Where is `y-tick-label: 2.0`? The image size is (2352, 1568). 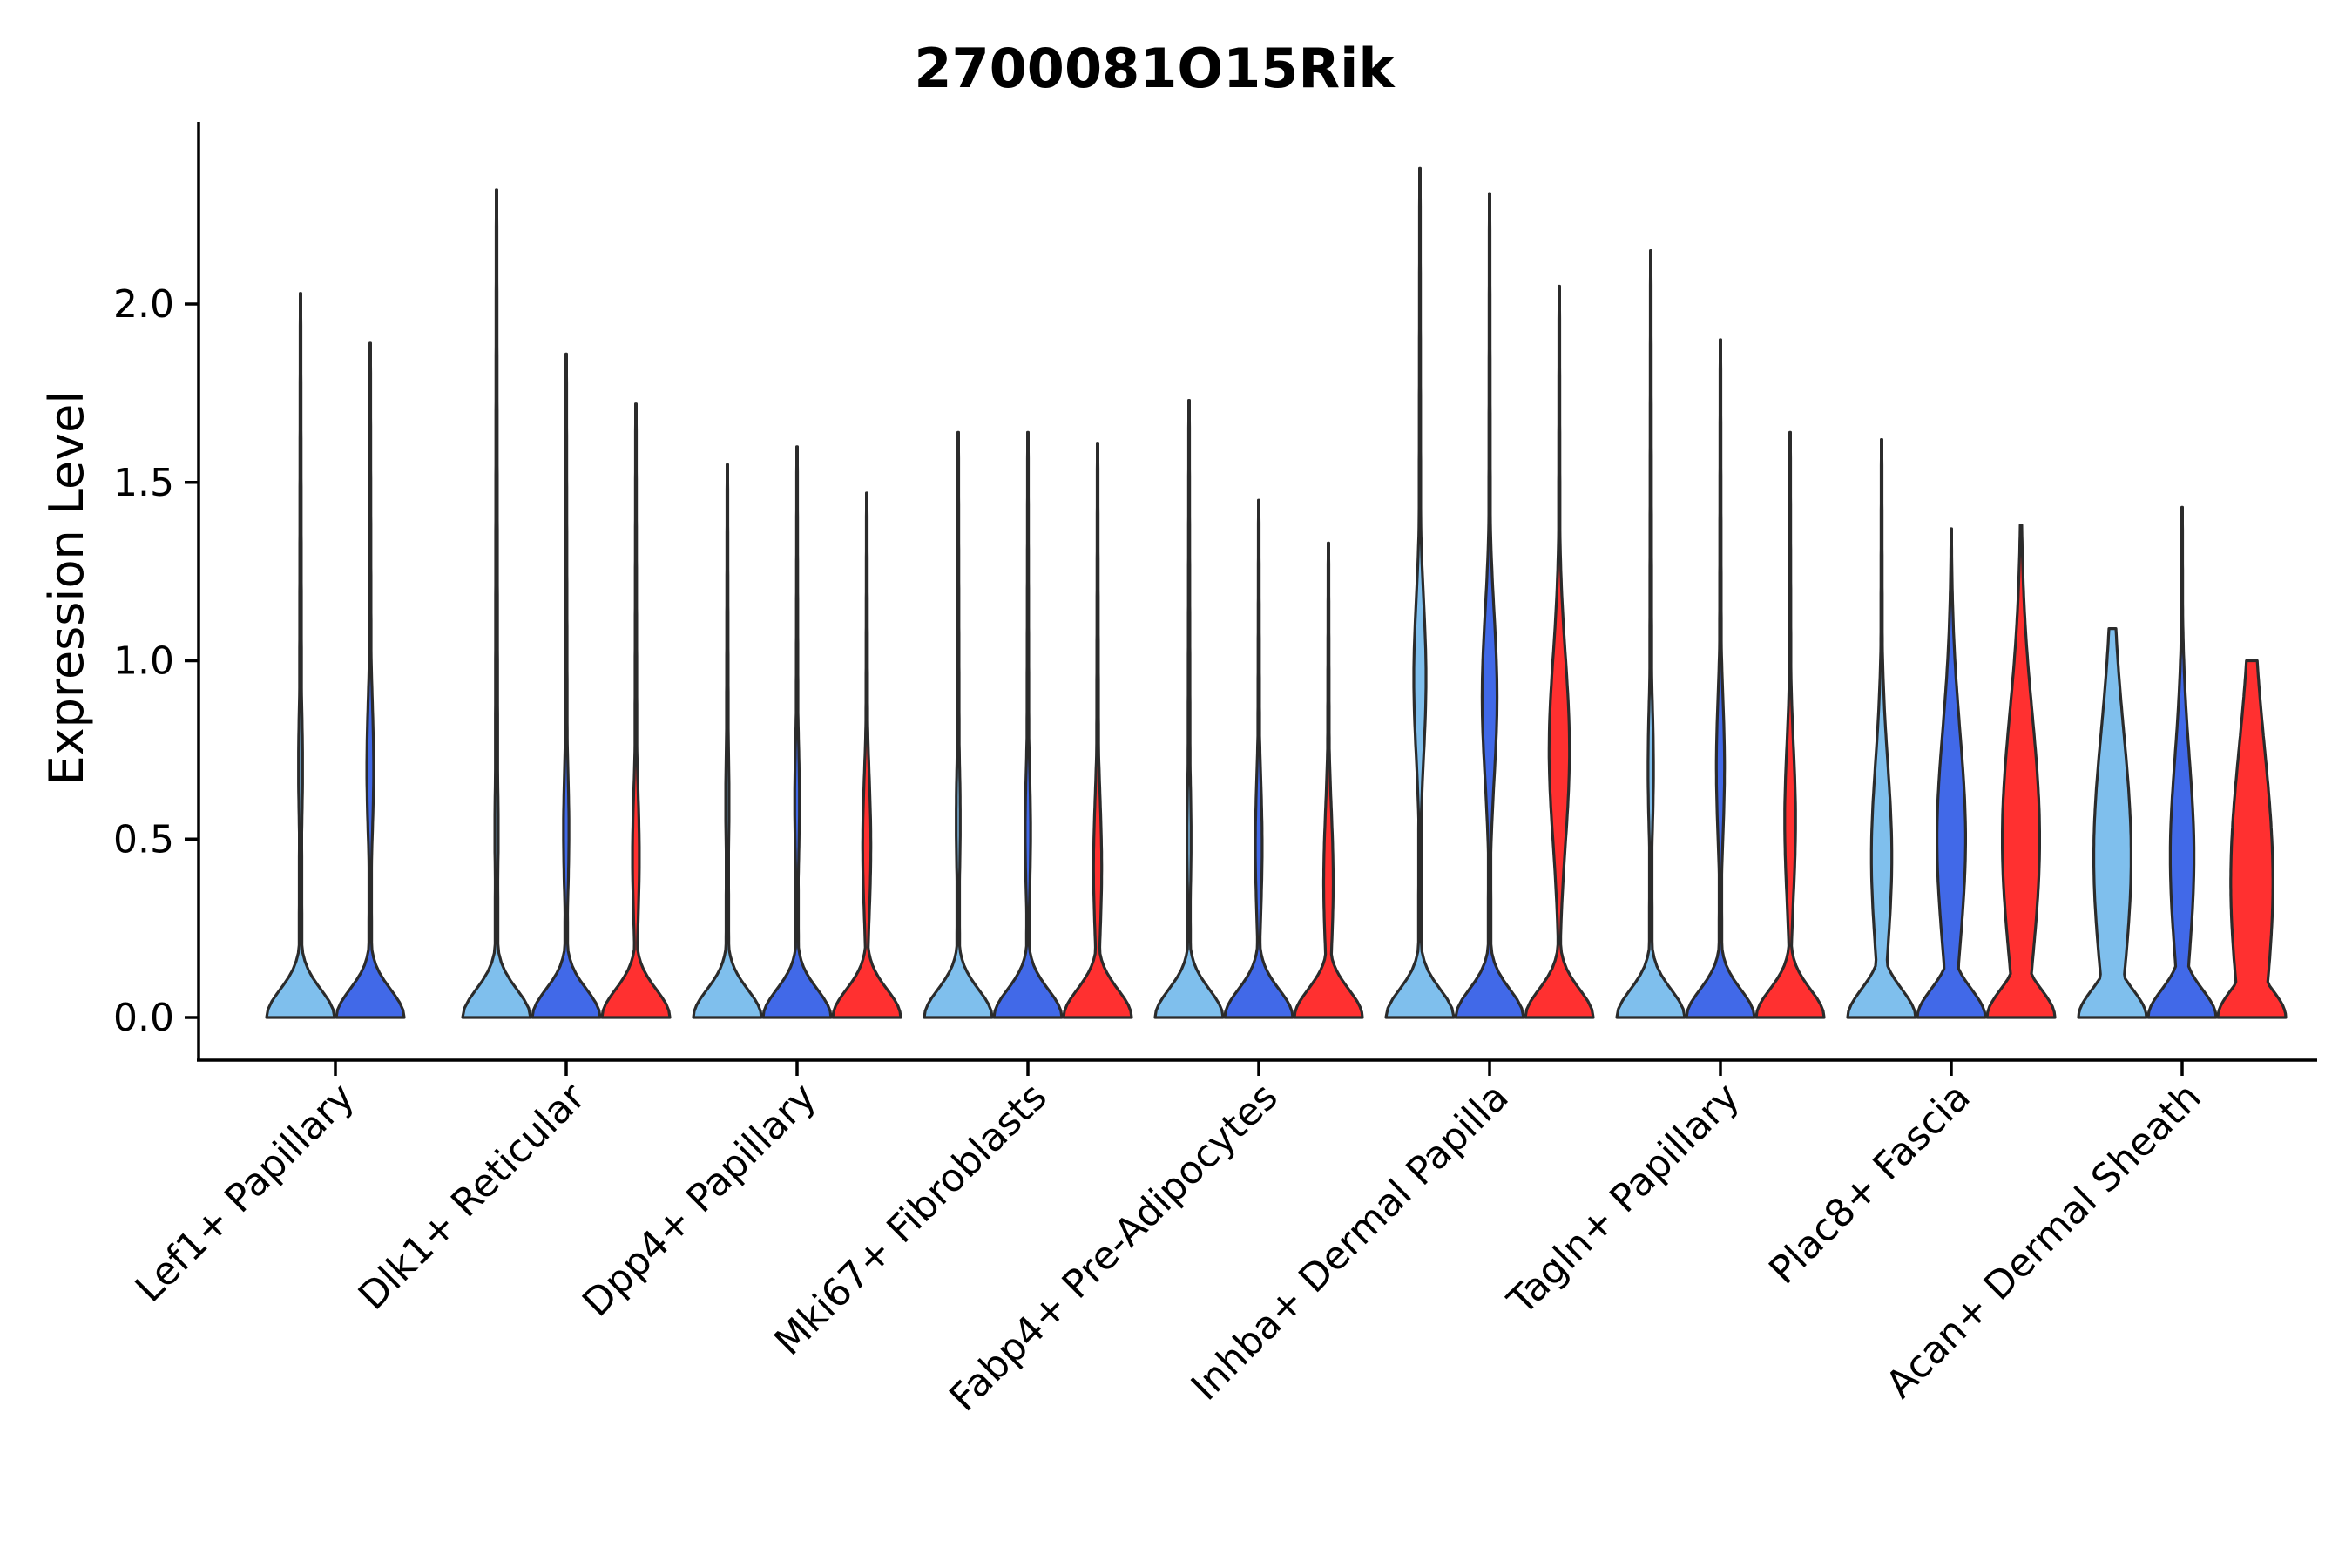 y-tick-label: 2.0 is located at coordinates (143, 304).